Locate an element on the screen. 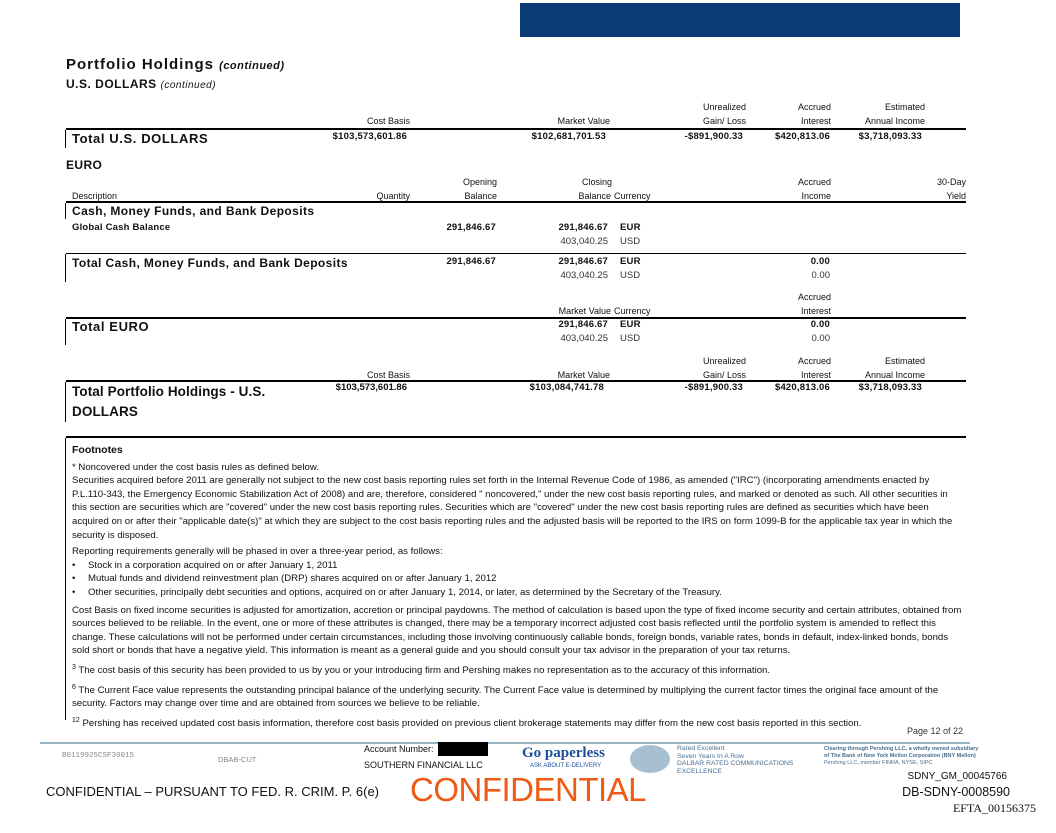  footnotes-title: Footnotes is located at coordinates (97, 450).